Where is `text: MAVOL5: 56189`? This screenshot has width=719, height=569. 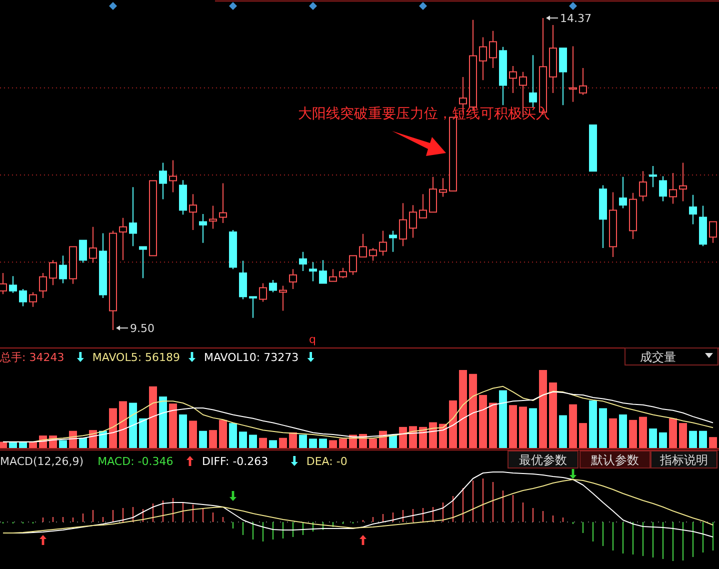 text: MAVOL5: 56189 is located at coordinates (136, 357).